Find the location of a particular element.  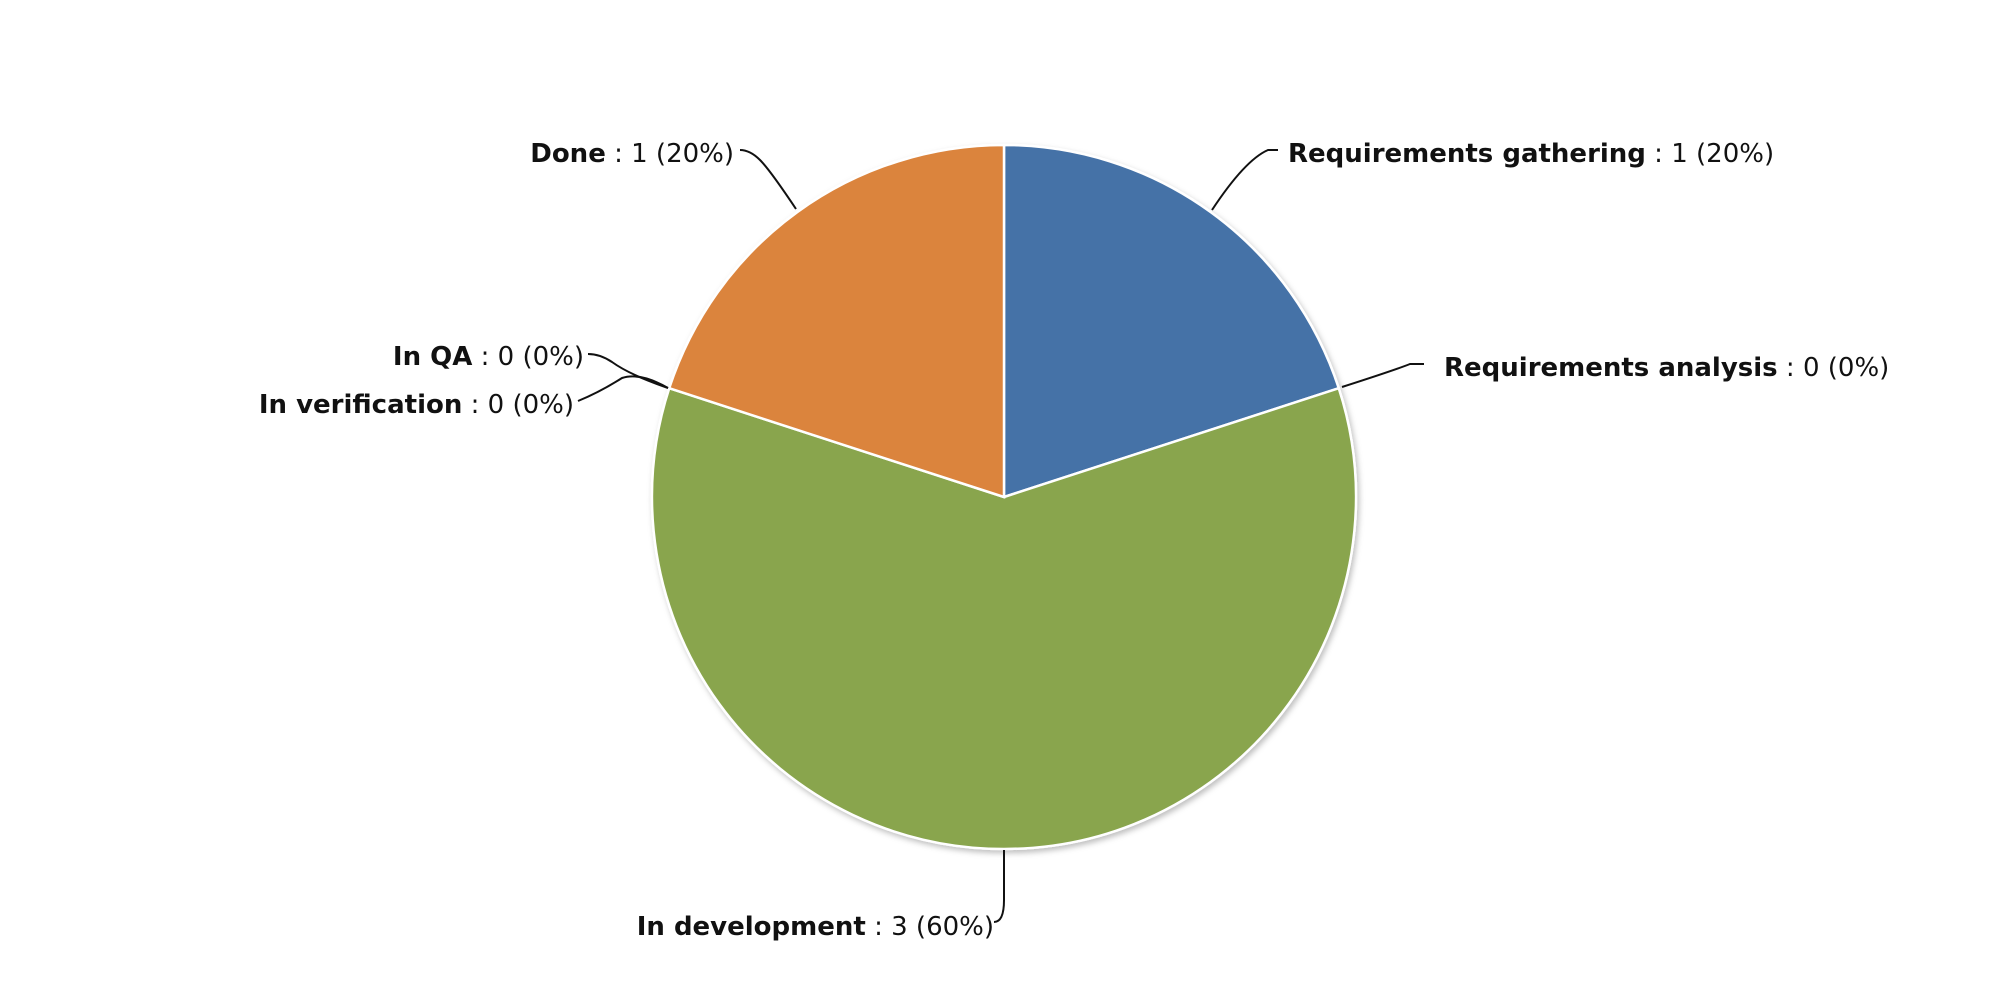

slice-label-in-verification: In verification : 0 (0%) is located at coordinates (416, 405).